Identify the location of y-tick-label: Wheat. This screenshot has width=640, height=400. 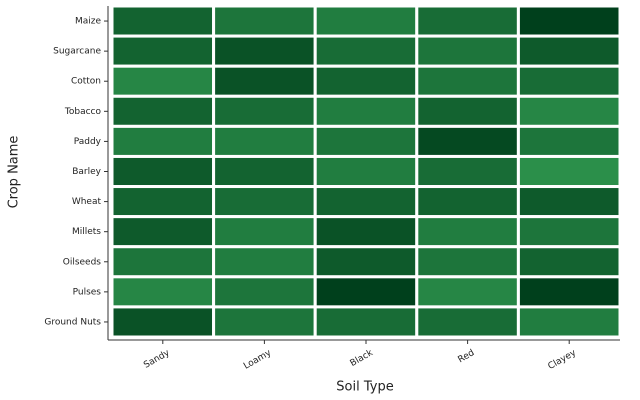
(87, 202).